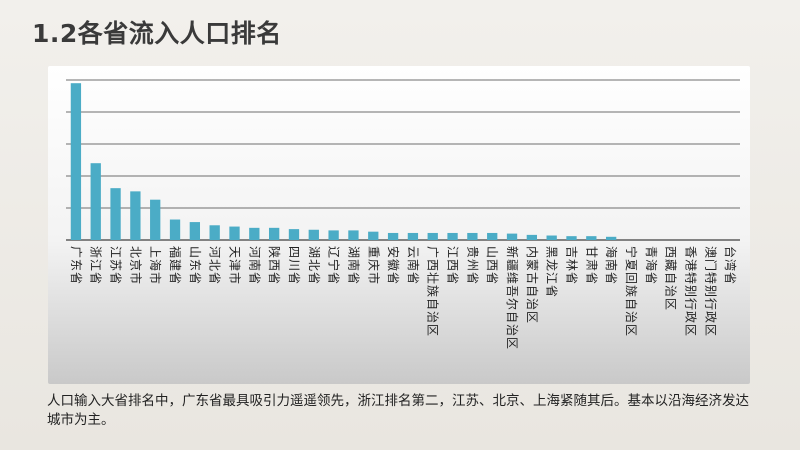 The width and height of the screenshot is (800, 450). I want to click on x-tick-label: 湖南省, so click(353, 265).